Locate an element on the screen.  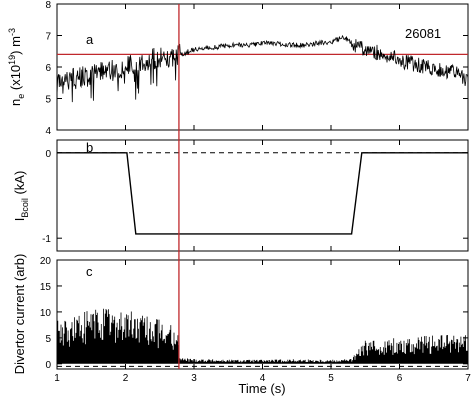
shot-number-label: 26081 is located at coordinates (423, 33).